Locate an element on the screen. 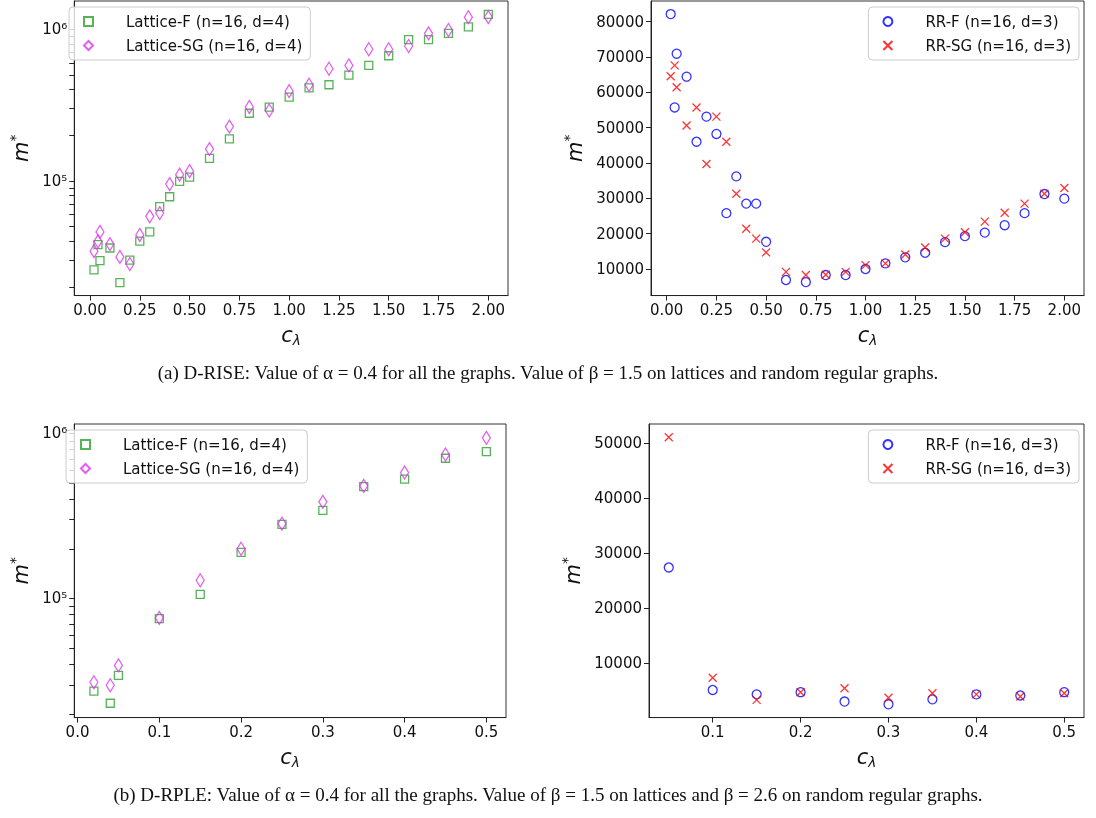 The image size is (1096, 818). y-tick-label: 40000 is located at coordinates (620, 162).